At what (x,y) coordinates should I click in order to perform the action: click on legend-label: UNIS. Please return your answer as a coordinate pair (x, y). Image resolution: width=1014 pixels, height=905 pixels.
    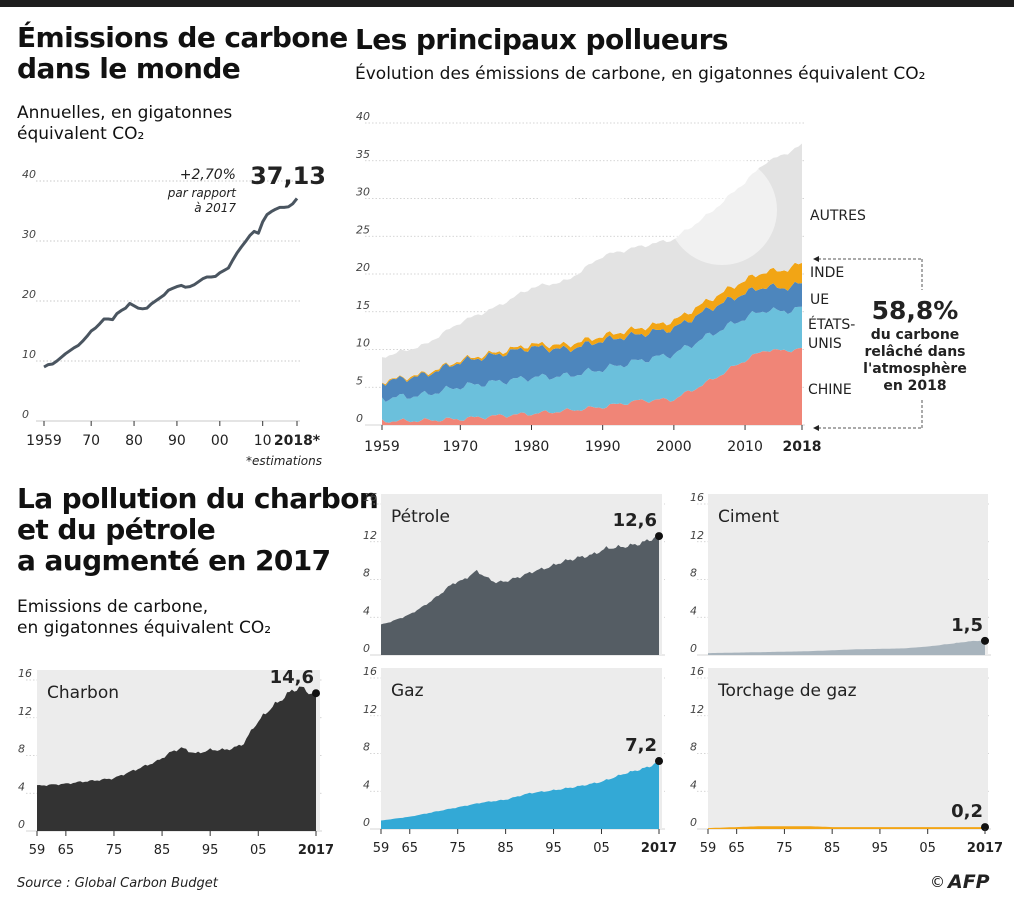
    Looking at the image, I should click on (825, 344).